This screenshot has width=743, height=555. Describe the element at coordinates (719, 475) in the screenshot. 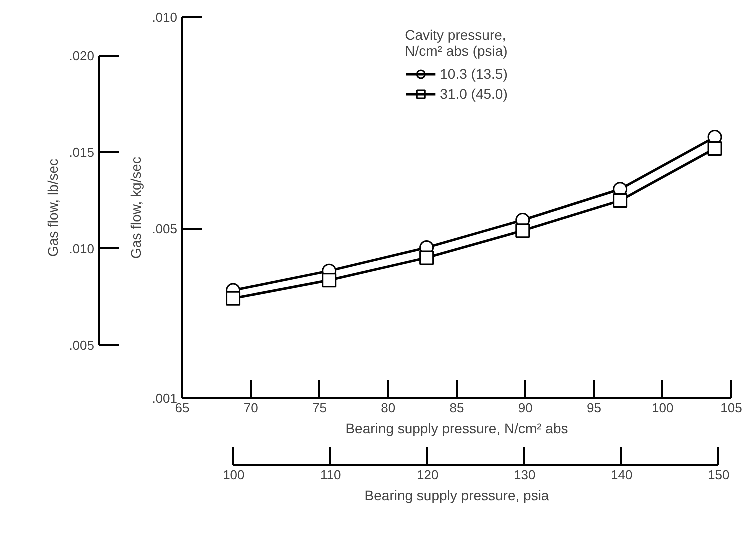

I see `x2-tick-label: 150` at that location.